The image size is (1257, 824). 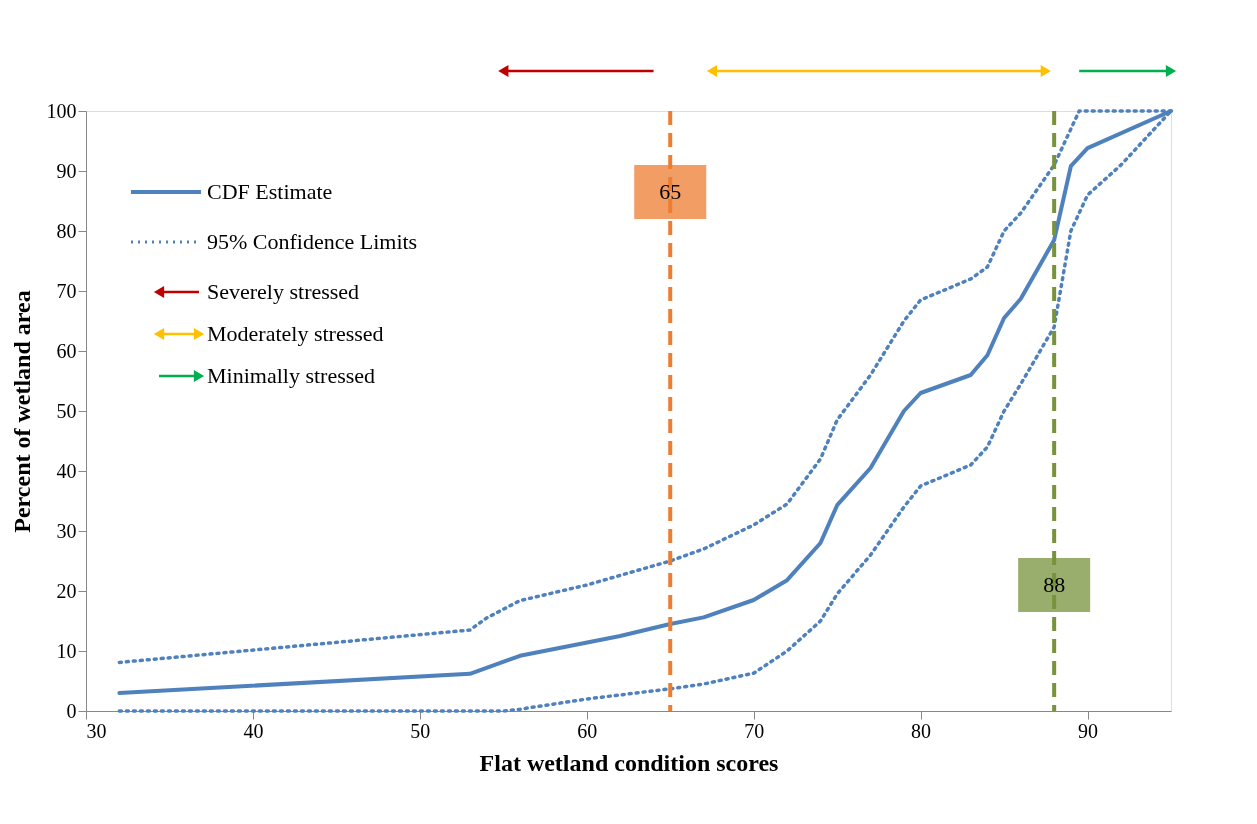 What do you see at coordinates (66, 650) in the screenshot?
I see `y-tick-label: 10` at bounding box center [66, 650].